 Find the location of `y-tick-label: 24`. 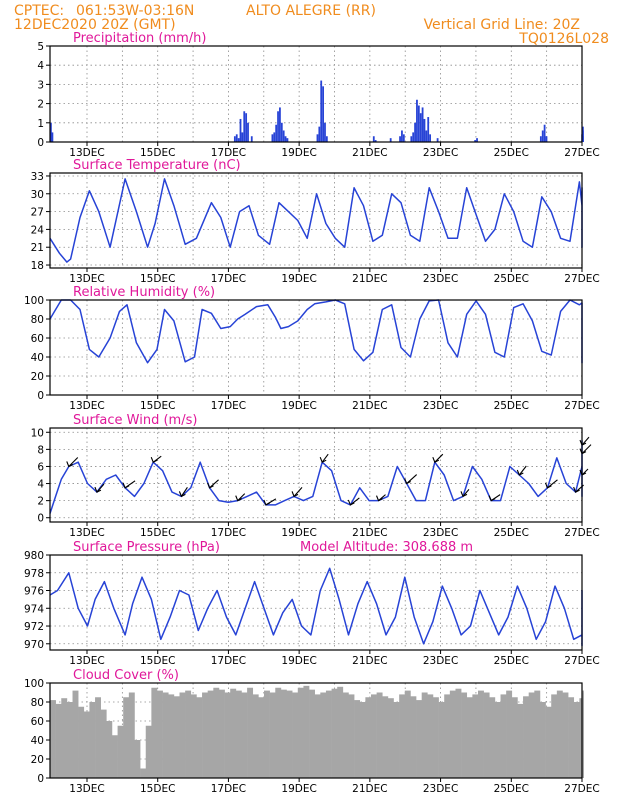

y-tick-label: 24 is located at coordinates (38, 230).